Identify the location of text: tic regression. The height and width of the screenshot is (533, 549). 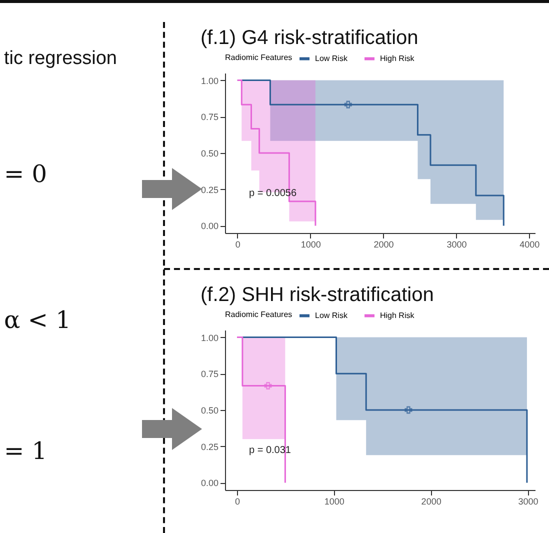
(60, 59).